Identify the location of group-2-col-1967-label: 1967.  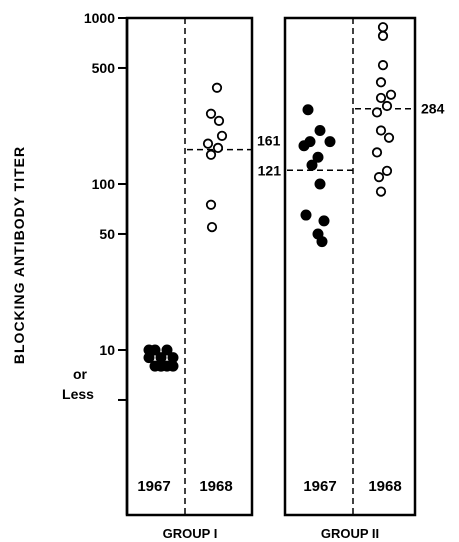
(319, 486).